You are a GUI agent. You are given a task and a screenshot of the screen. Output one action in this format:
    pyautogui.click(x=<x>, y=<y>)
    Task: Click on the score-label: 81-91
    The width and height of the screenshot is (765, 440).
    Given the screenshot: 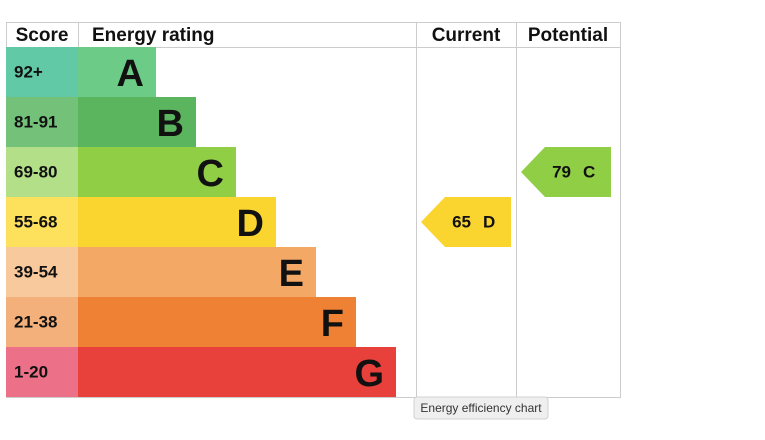 What is the action you would take?
    pyautogui.click(x=35, y=122)
    